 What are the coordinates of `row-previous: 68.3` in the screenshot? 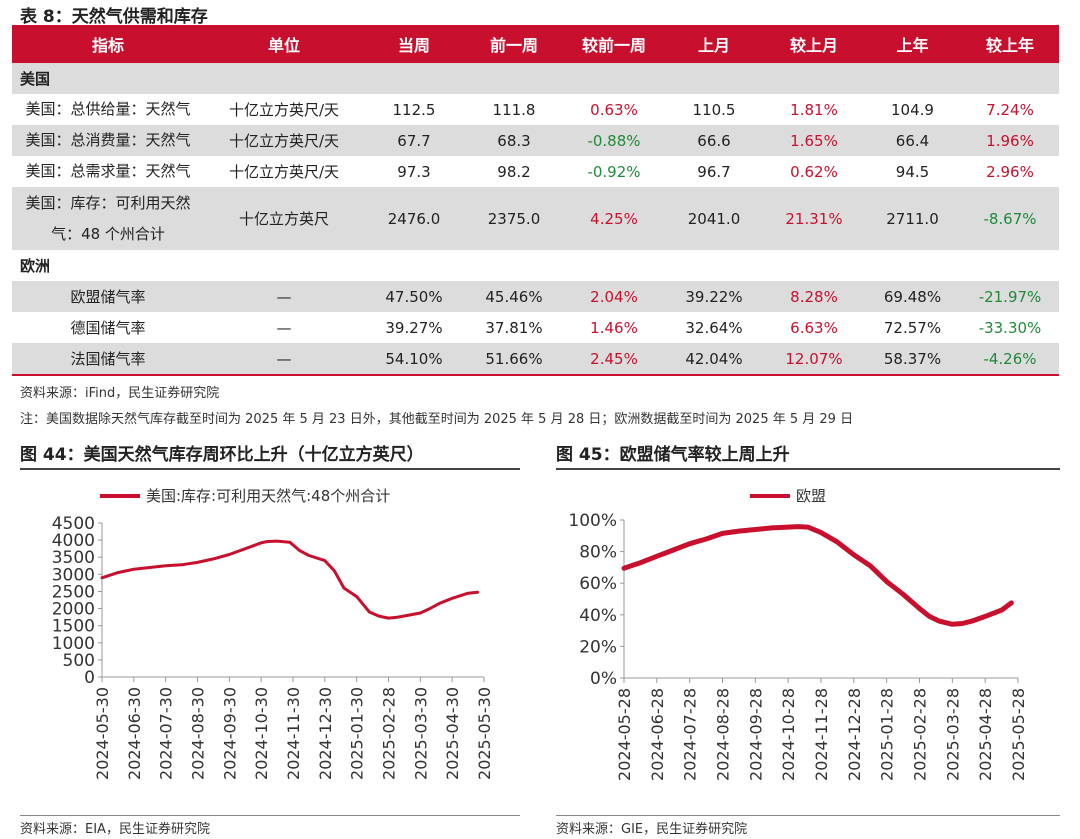 It's located at (514, 140).